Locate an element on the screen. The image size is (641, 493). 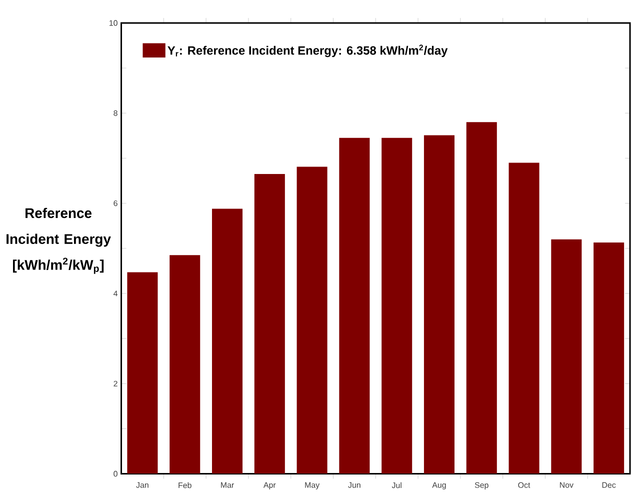
y-axis-title: Reference Incident Energy [kWh/m$^{2}$/kW$_{p}$] is located at coordinates (58, 241).